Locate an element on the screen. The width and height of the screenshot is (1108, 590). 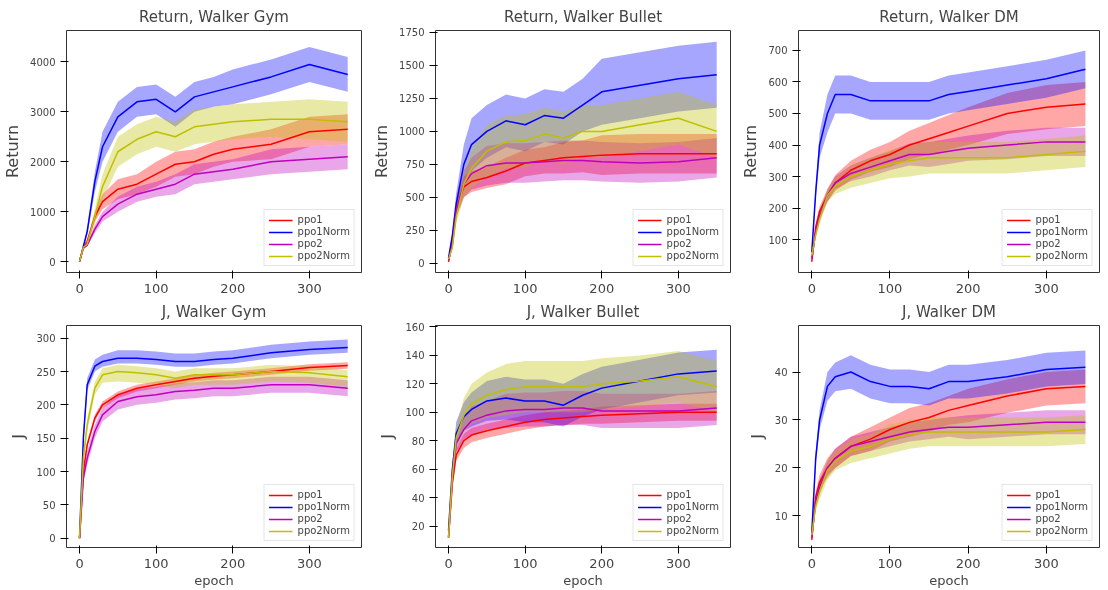
chart-title: J, Walker DM is located at coordinates (948, 311).